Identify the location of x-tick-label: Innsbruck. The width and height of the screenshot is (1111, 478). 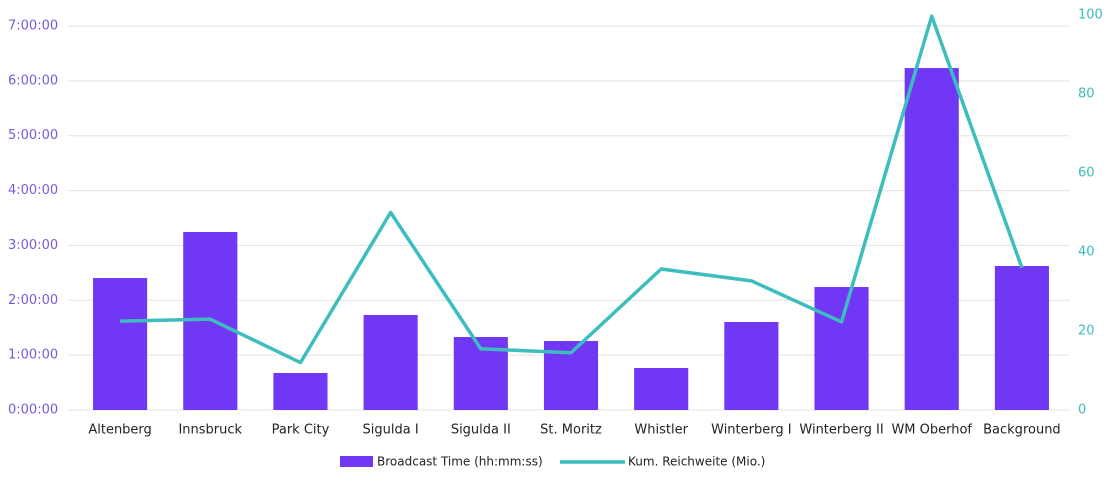
(210, 430).